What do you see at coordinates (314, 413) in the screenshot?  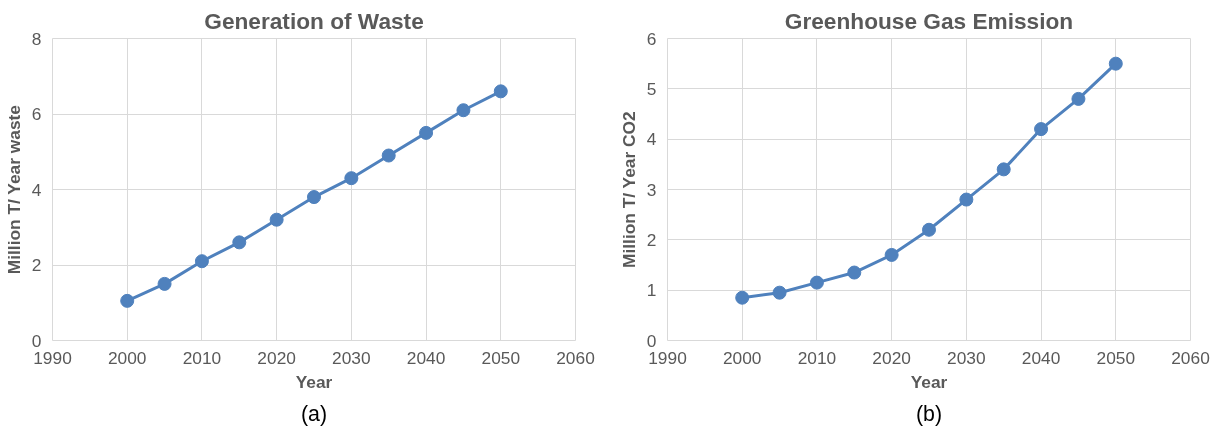 I see `text: (a)` at bounding box center [314, 413].